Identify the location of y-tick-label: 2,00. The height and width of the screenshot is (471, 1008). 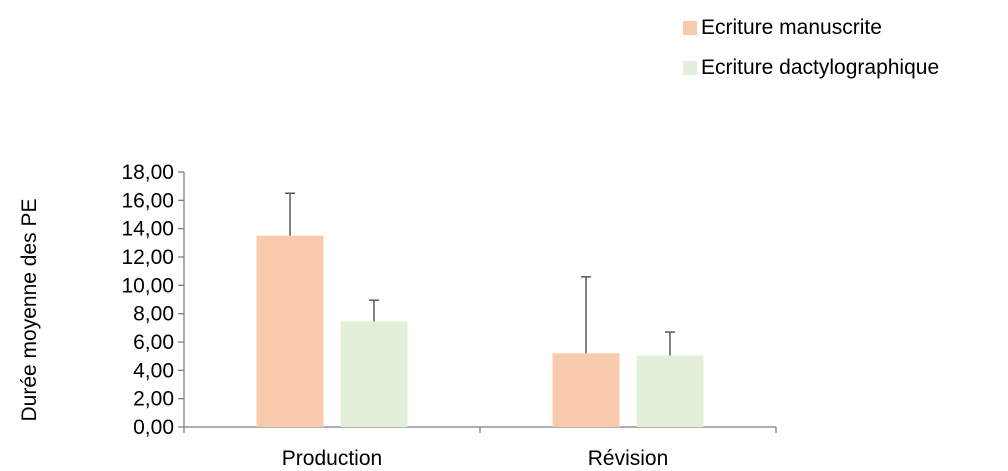
(153, 399).